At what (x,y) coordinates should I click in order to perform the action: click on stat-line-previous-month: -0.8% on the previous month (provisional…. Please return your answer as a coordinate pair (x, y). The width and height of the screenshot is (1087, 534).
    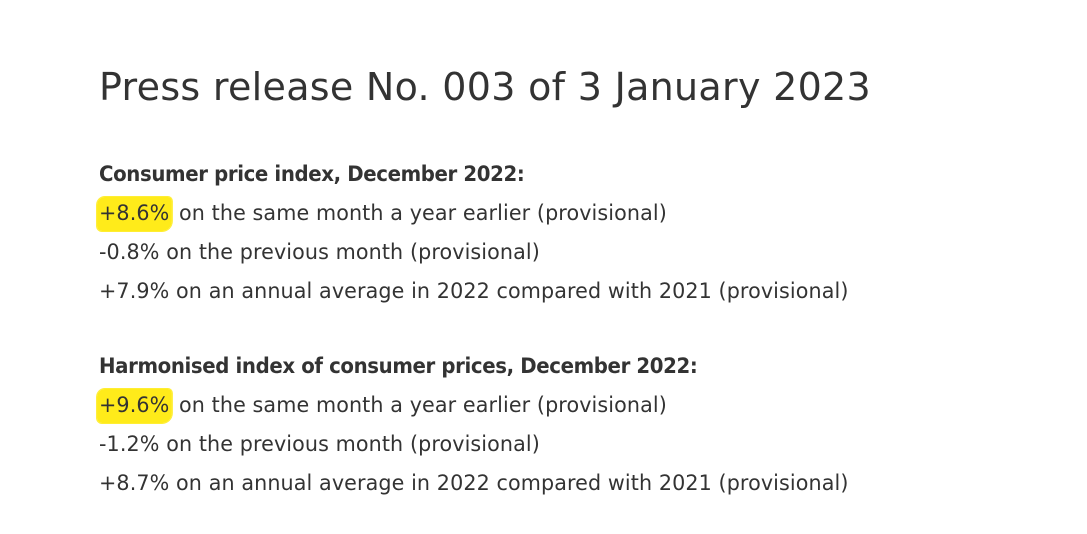
    Looking at the image, I should click on (572, 252).